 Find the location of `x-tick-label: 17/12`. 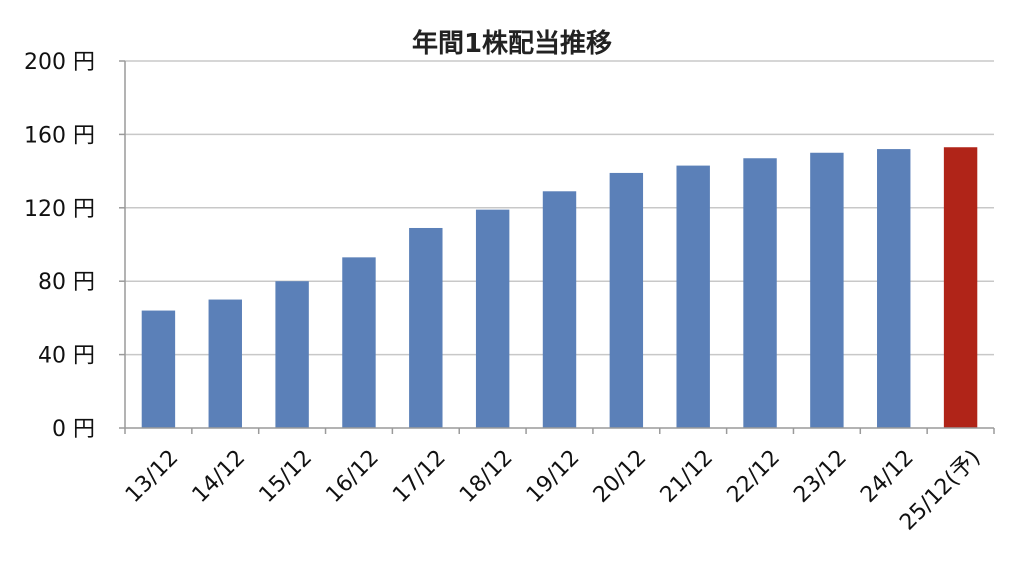

x-tick-label: 17/12 is located at coordinates (419, 476).